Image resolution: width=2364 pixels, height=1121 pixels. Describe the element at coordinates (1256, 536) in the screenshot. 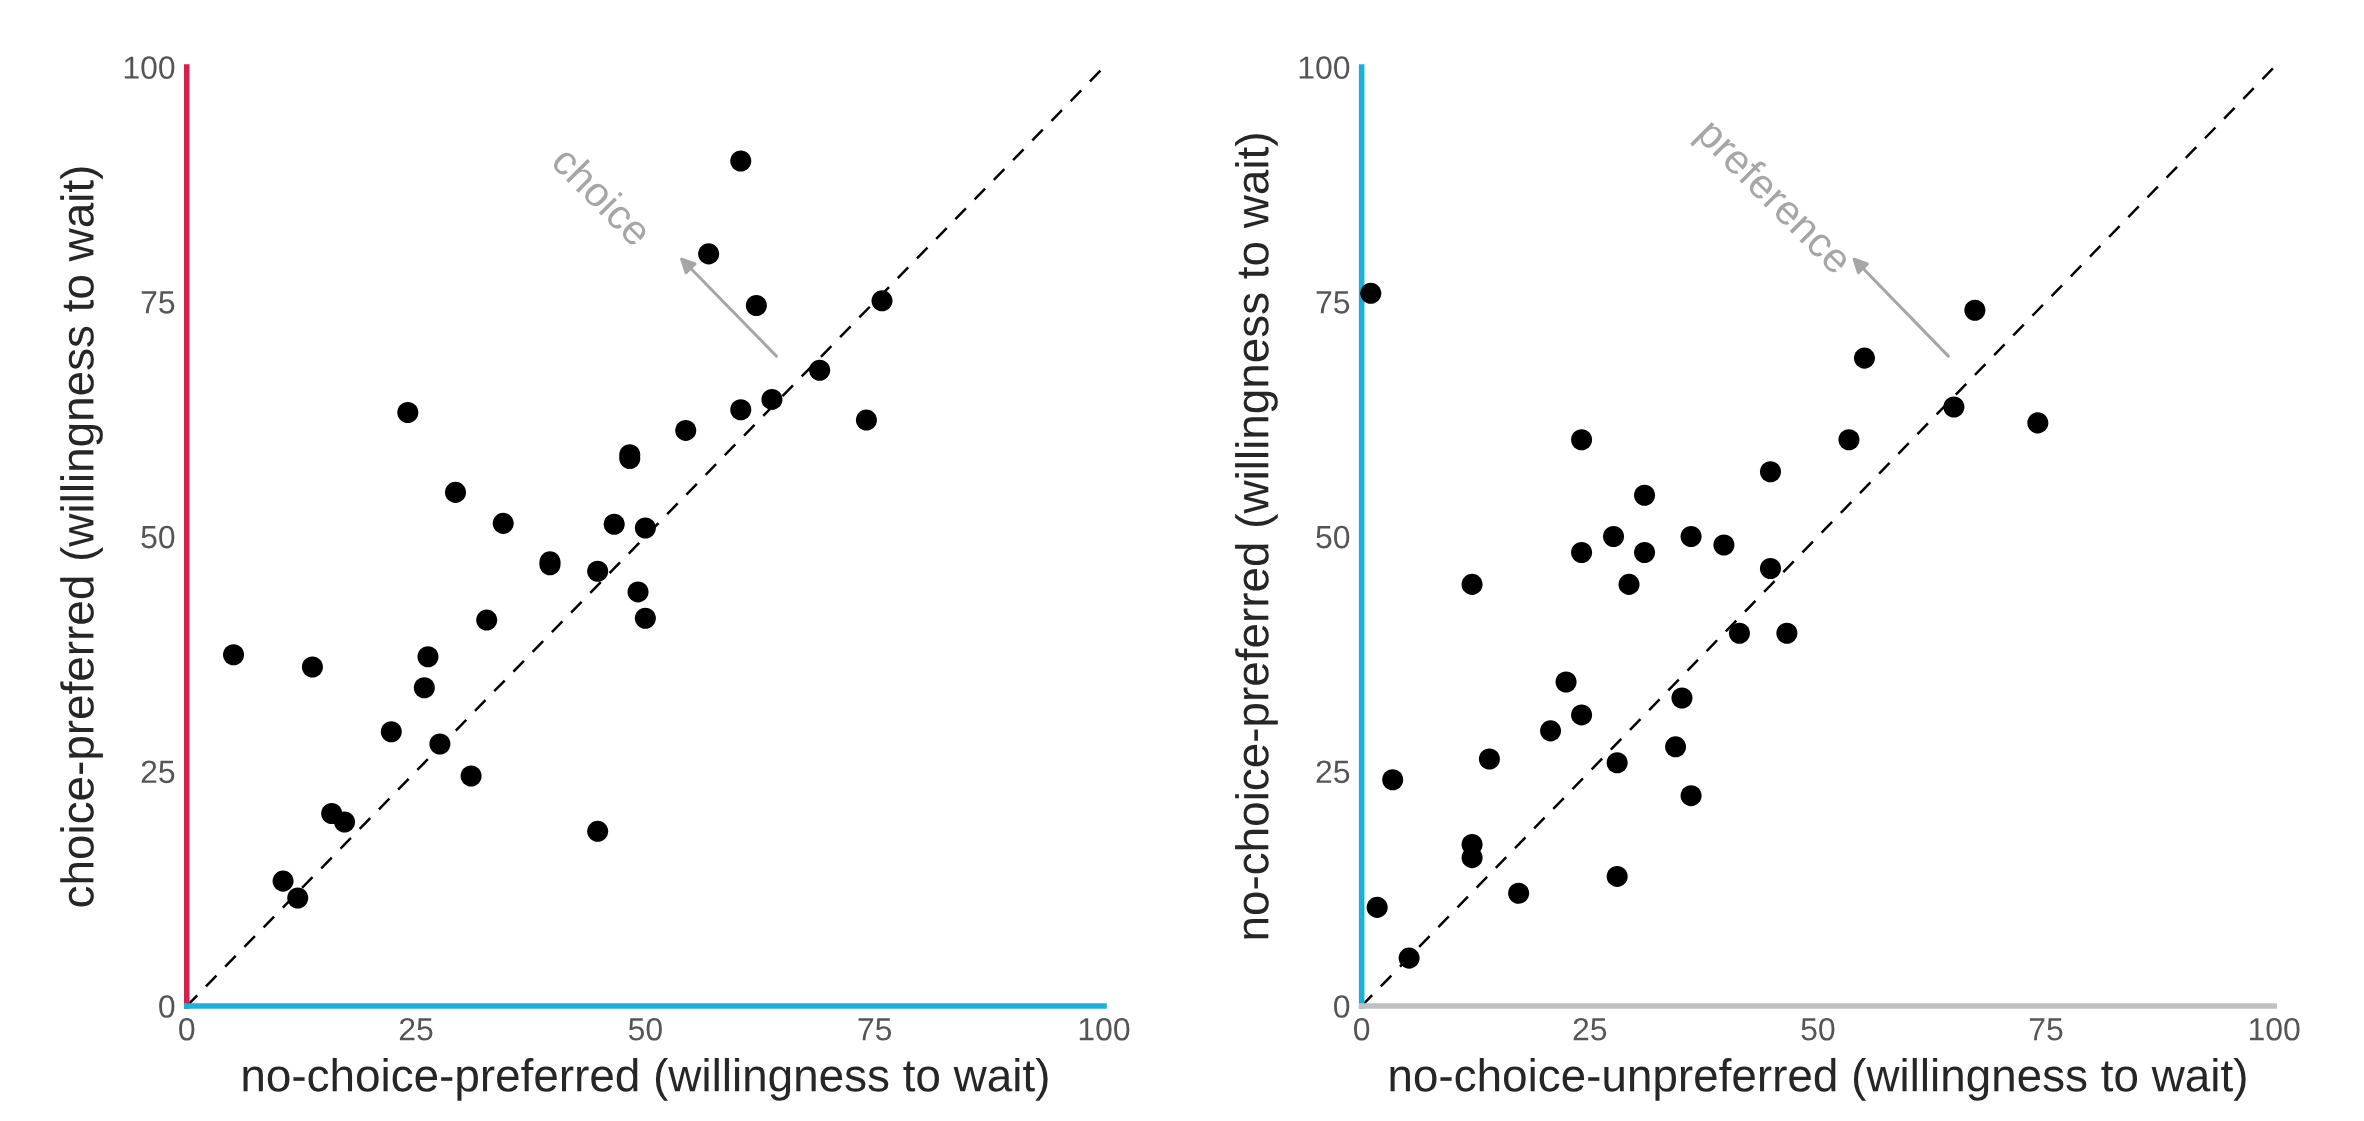

I see `y-axis-title: no-choice-preferred (willingness to wait)` at that location.